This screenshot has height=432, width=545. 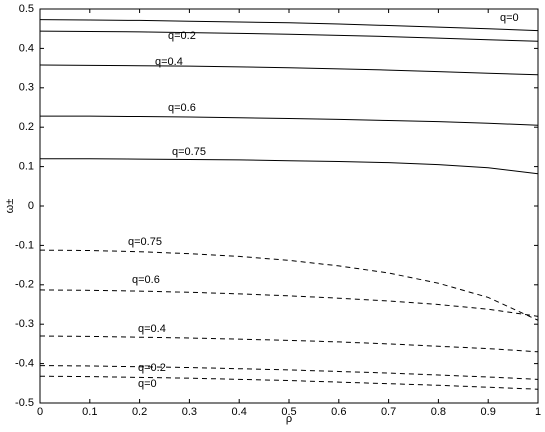 I want to click on y-tick-label: 0.1, so click(x=26, y=167).